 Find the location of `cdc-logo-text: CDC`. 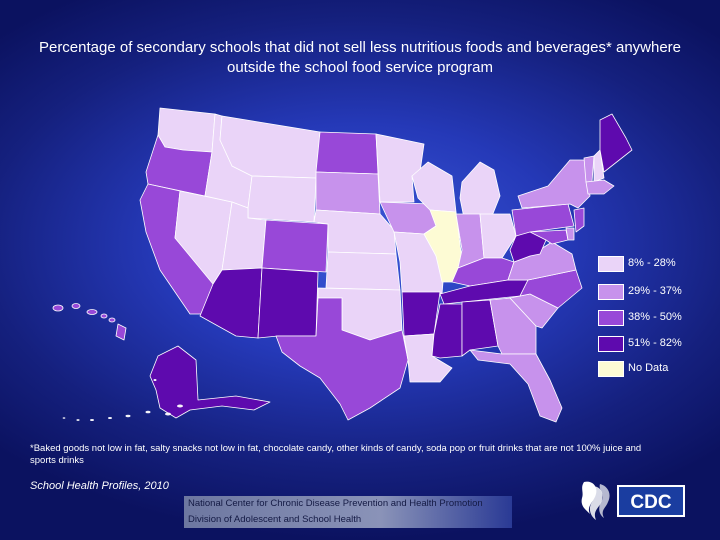

cdc-logo-text: CDC is located at coordinates (650, 502).